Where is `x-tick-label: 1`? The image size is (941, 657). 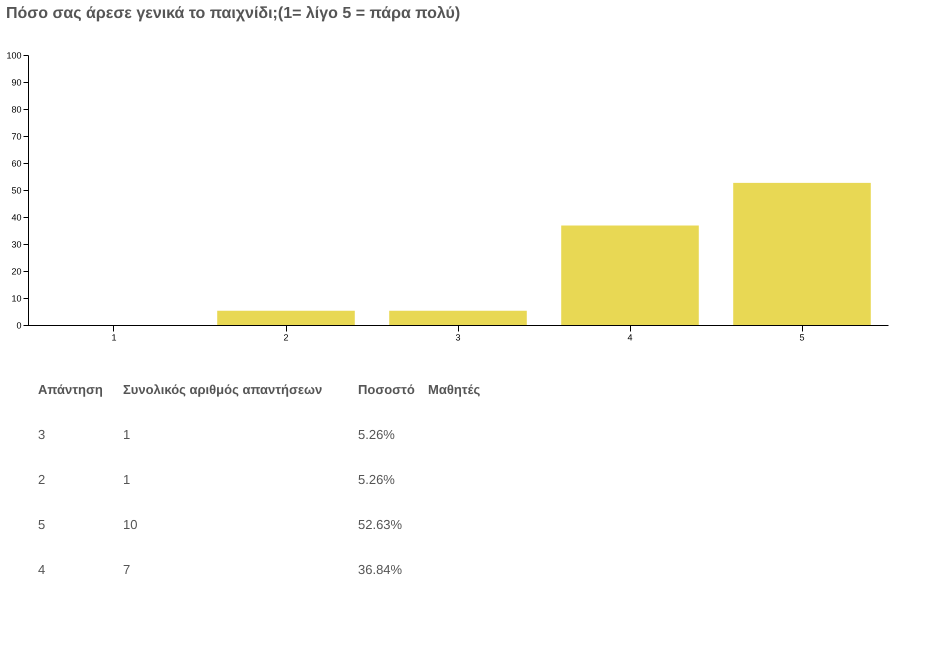
x-tick-label: 1 is located at coordinates (114, 337).